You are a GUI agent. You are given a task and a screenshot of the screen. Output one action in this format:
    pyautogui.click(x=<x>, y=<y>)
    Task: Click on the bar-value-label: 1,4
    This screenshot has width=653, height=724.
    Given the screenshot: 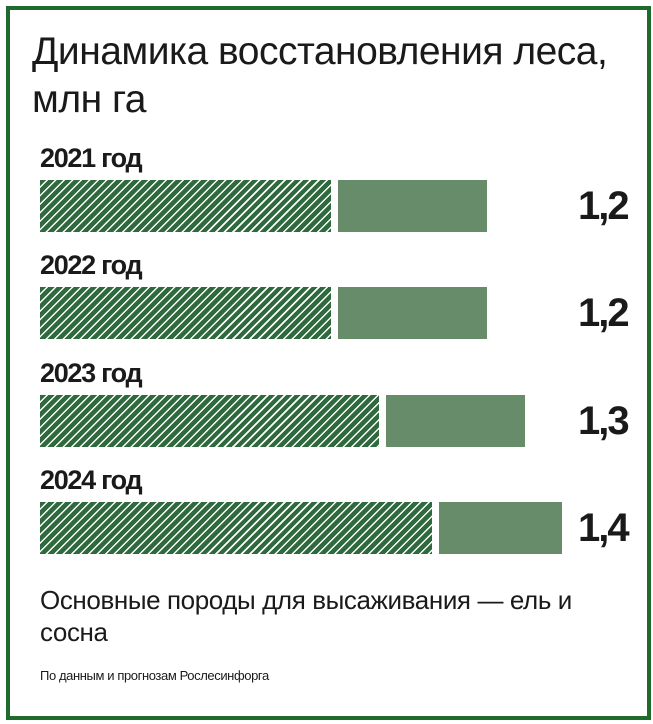 What is the action you would take?
    pyautogui.click(x=604, y=527)
    